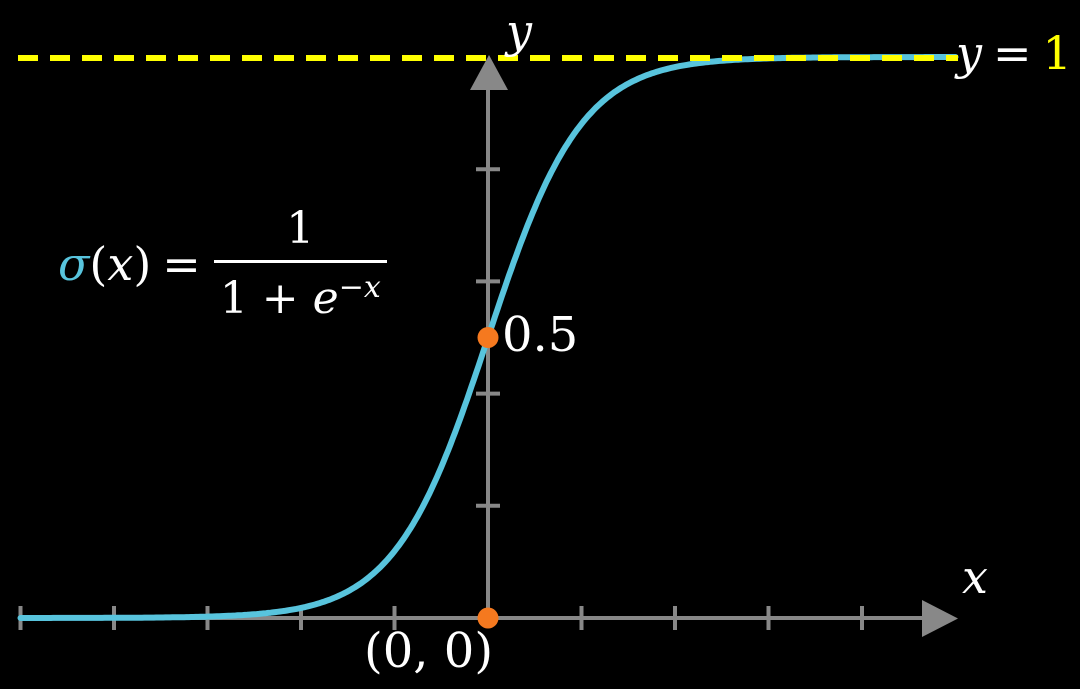 The image size is (1080, 689). I want to click on point-label-half: 0.5, so click(540, 335).